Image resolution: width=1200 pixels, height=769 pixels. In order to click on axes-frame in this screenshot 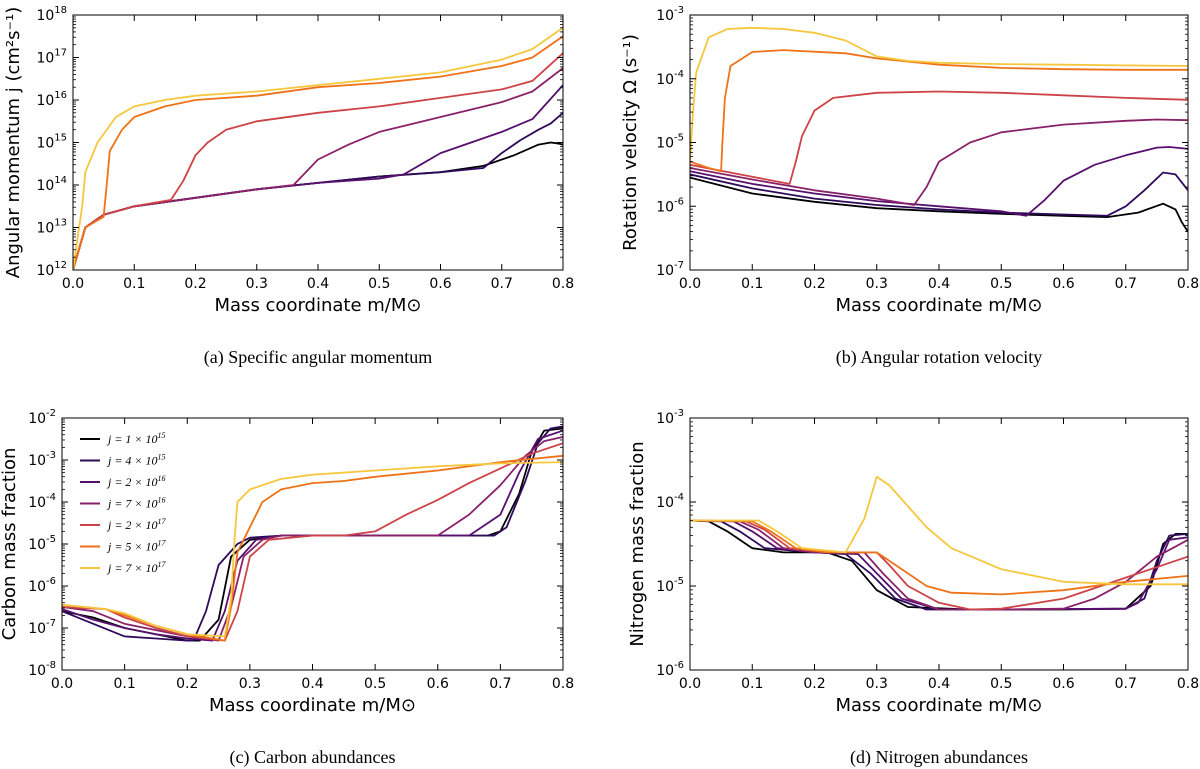, I will do `click(939, 544)`.